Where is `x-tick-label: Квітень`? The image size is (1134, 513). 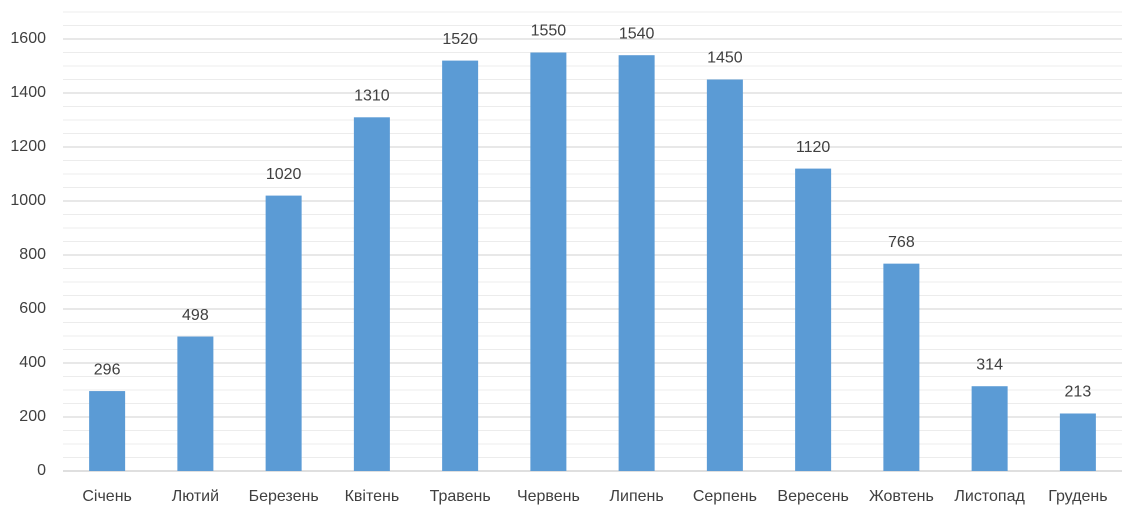
x-tick-label: Квітень is located at coordinates (372, 496).